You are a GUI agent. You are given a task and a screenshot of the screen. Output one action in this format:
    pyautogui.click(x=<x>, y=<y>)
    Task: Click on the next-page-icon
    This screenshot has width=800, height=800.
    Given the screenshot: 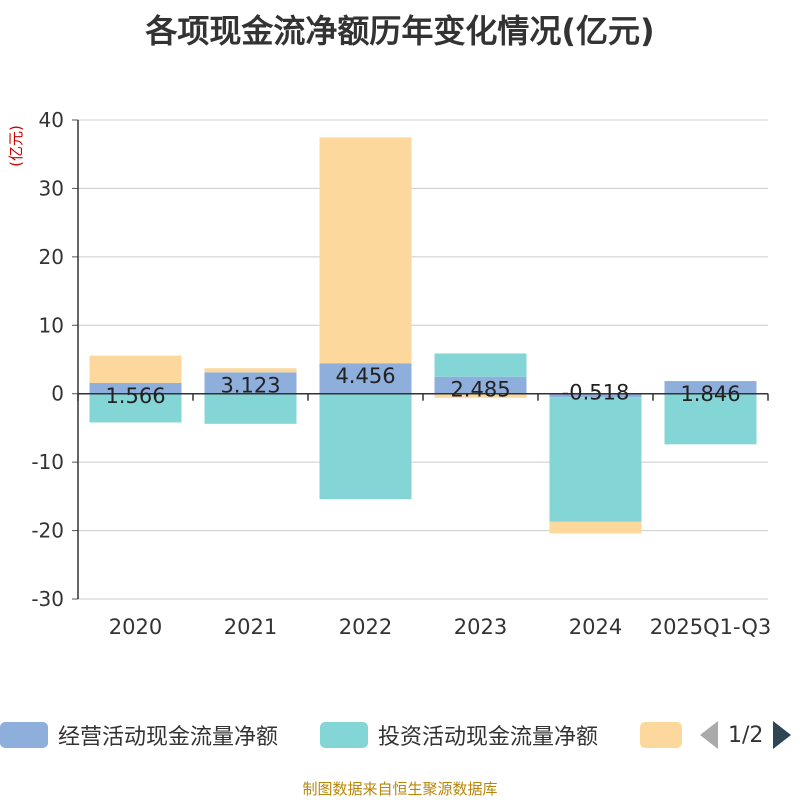 What is the action you would take?
    pyautogui.click(x=782, y=735)
    